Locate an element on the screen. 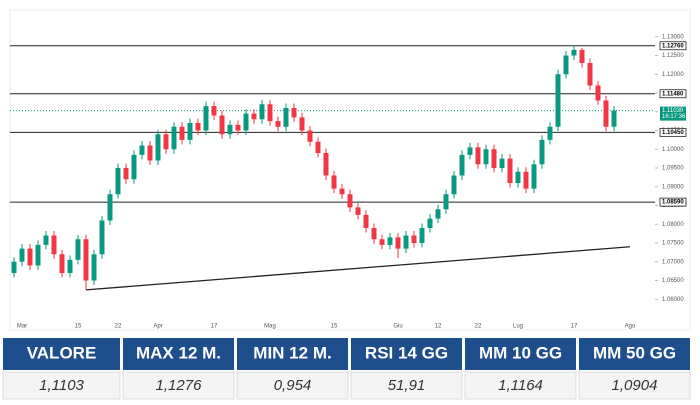 The width and height of the screenshot is (700, 405). header-text: RSI 14 GG is located at coordinates (406, 352).